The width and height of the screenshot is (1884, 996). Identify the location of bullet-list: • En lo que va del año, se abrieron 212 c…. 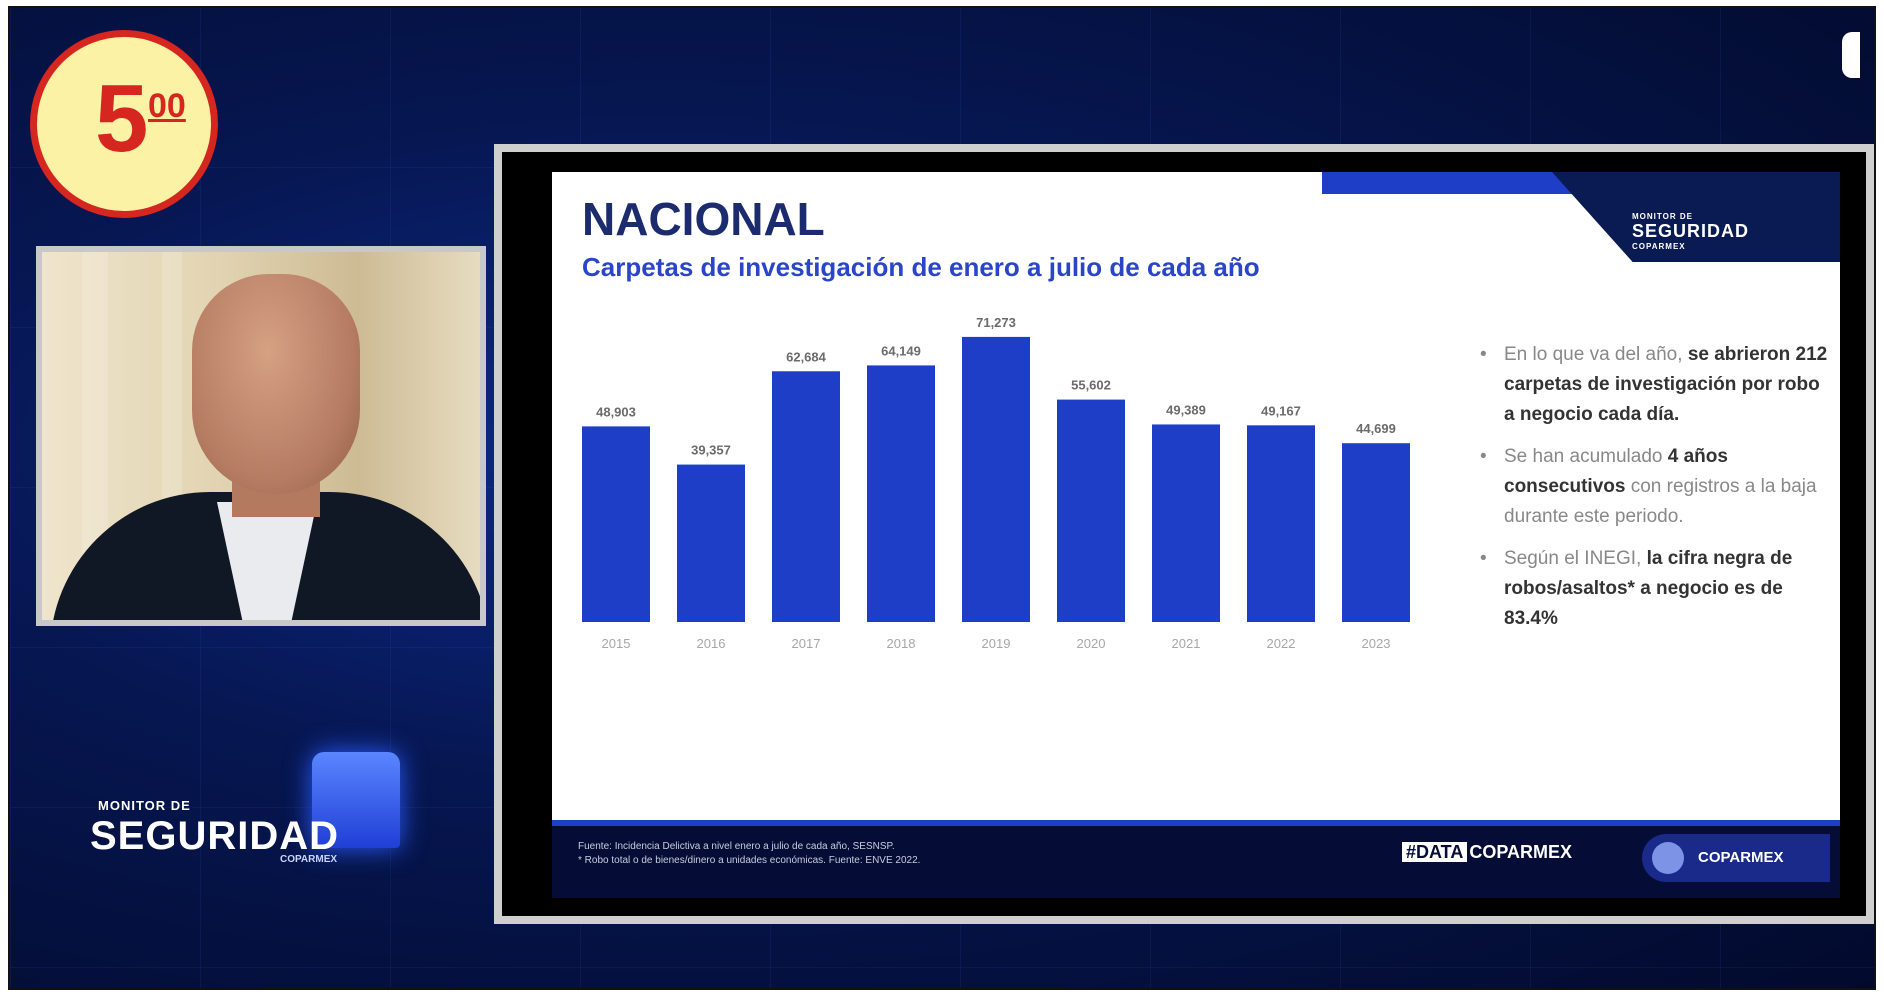
(1652, 493).